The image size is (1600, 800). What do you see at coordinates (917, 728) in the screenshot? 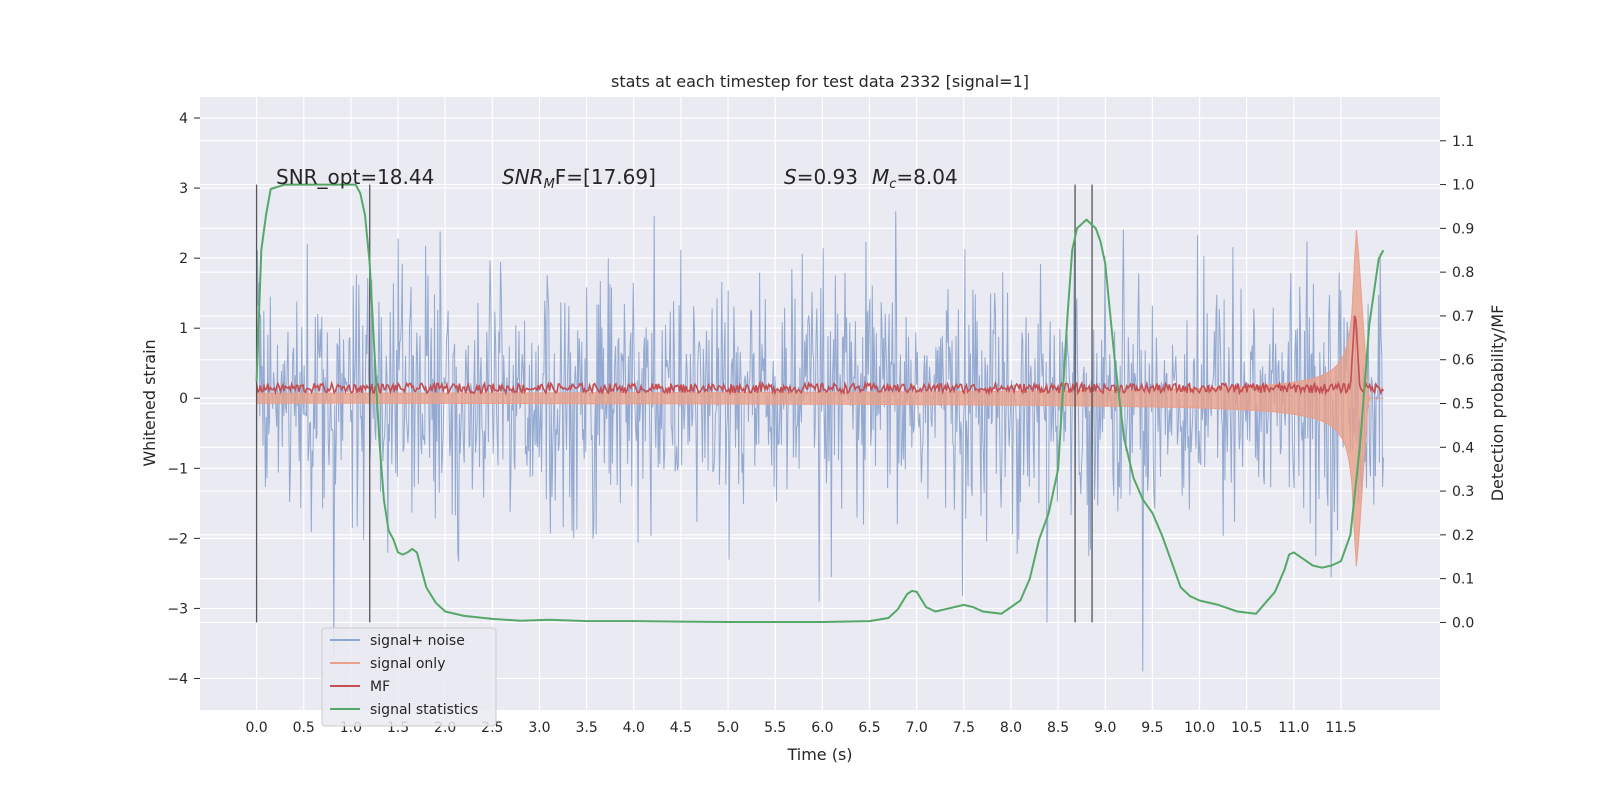
I see `x-tick-label: 7.0` at bounding box center [917, 728].